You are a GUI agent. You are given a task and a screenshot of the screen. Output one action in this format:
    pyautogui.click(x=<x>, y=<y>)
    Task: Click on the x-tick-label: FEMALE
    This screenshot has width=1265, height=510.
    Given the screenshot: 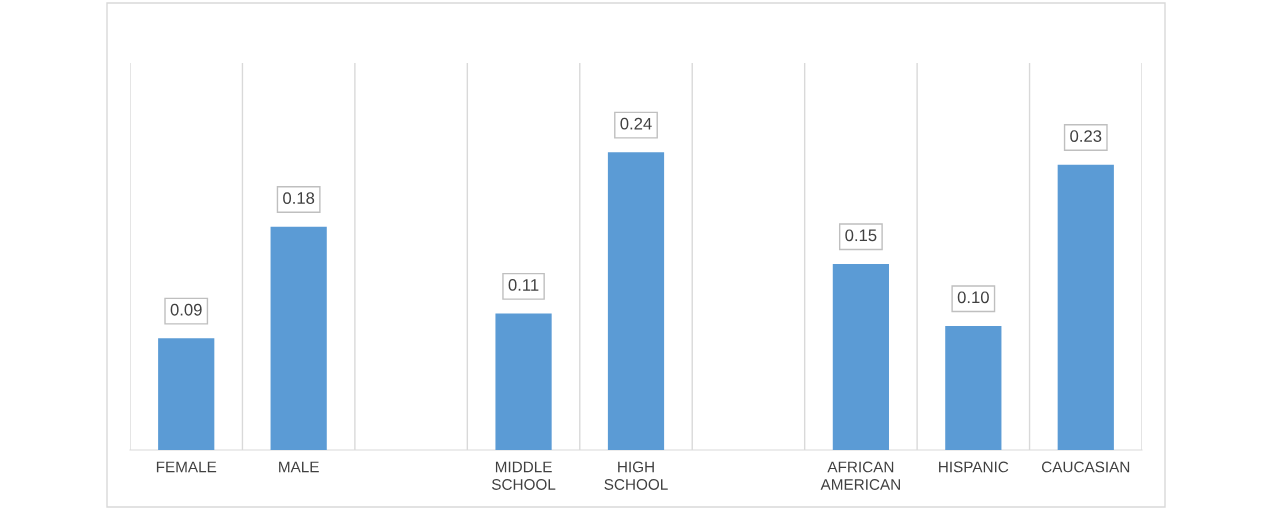 What is the action you would take?
    pyautogui.click(x=186, y=467)
    